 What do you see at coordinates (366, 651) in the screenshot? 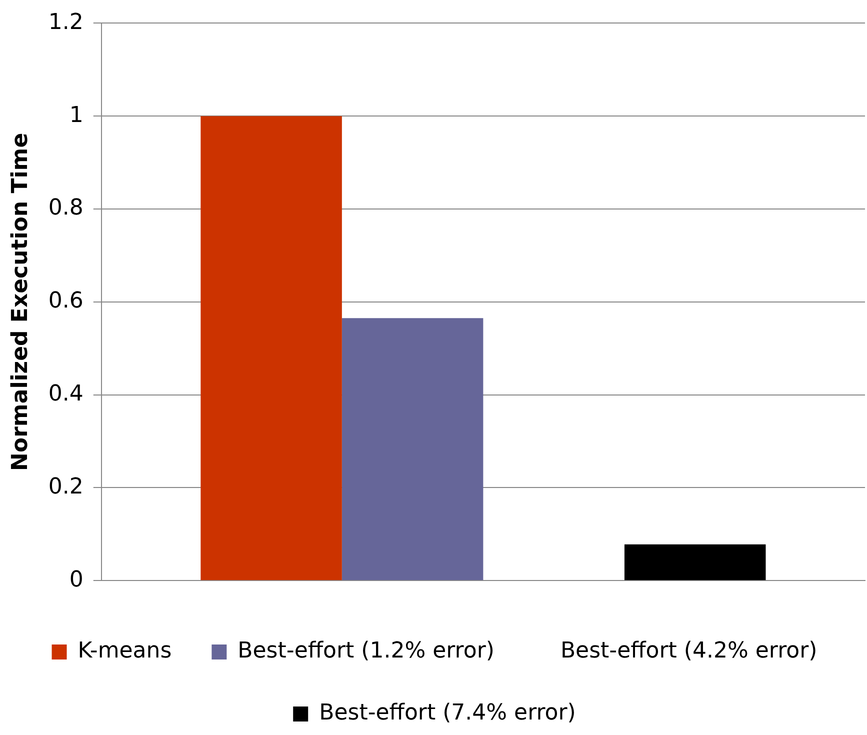
I see `legend-label: Best-effort (1.2% error)` at bounding box center [366, 651].